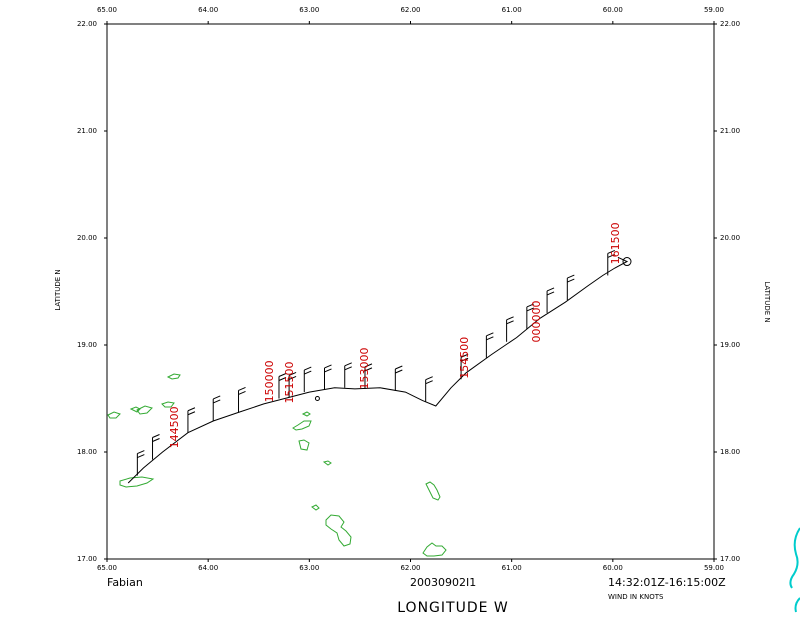 The image size is (800, 640). Describe the element at coordinates (277, 465) in the screenshot. I see `coastlines` at that location.